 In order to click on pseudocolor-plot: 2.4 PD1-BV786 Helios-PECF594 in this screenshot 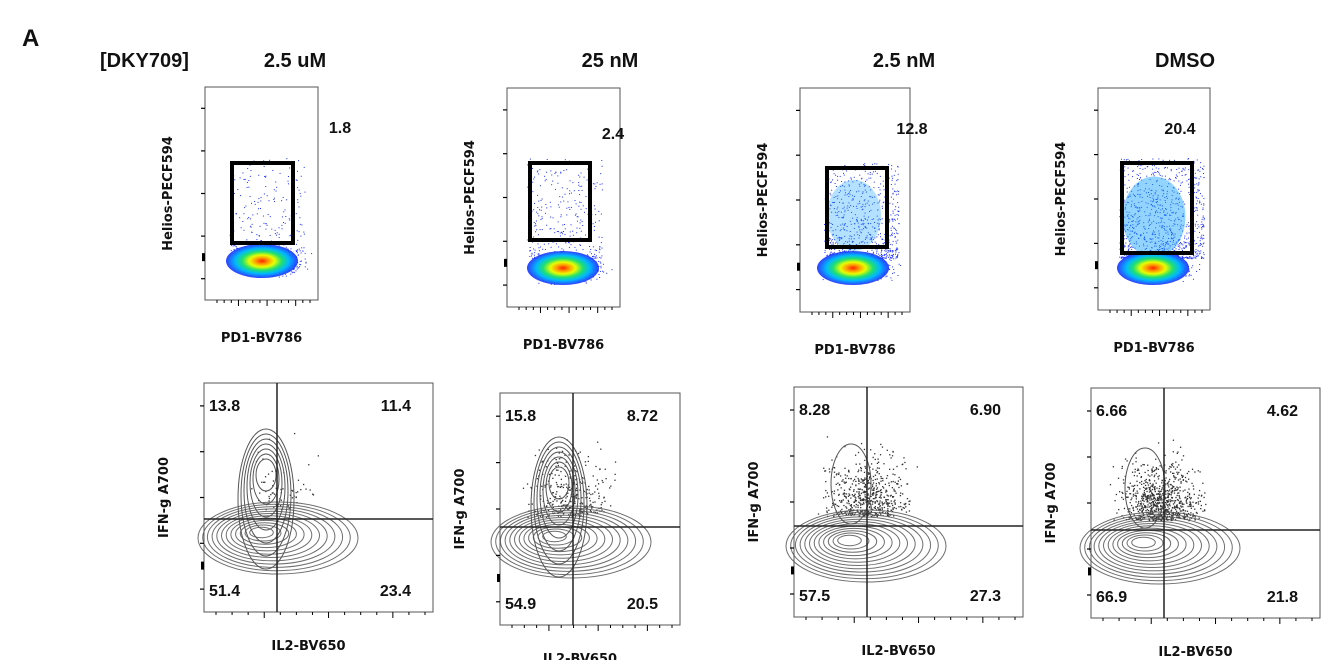, I will do `click(543, 220)`.